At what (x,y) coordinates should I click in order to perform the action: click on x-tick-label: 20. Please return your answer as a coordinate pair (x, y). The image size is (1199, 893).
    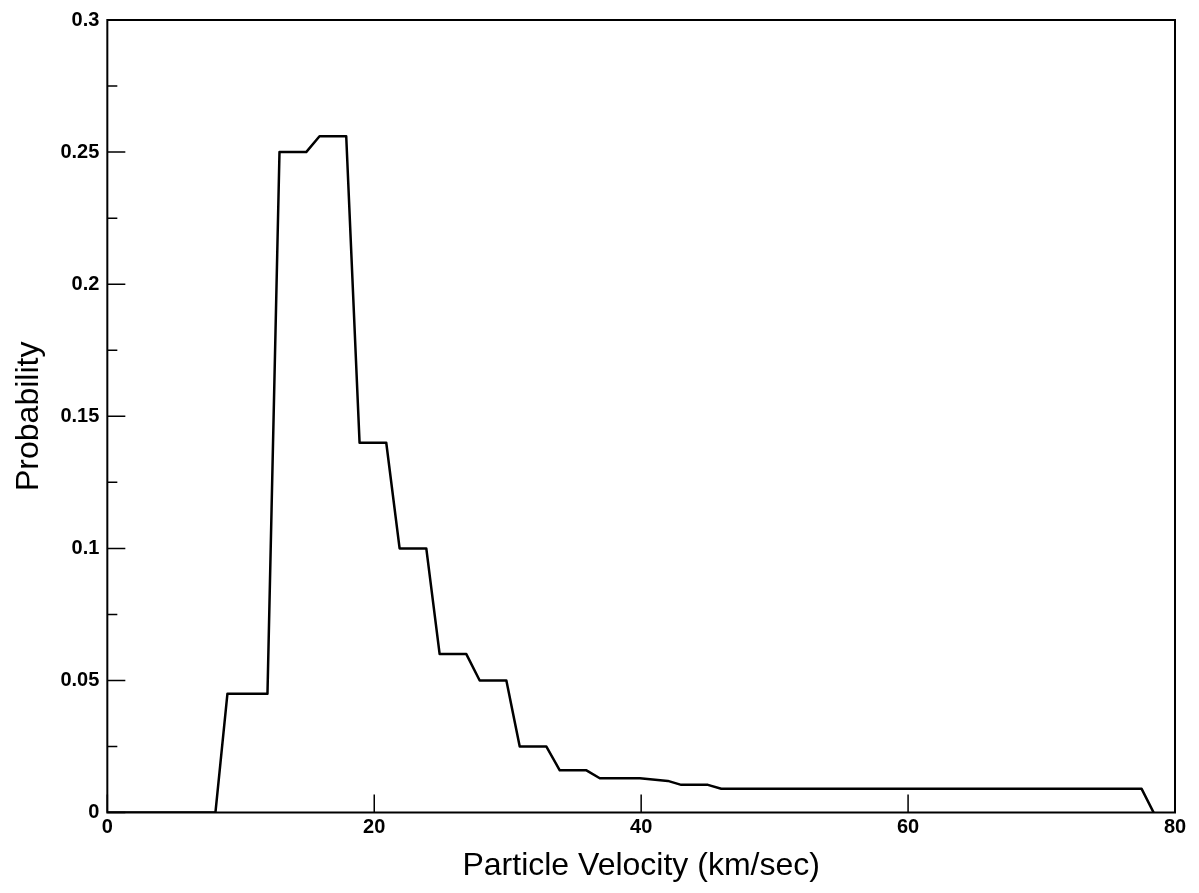
    Looking at the image, I should click on (374, 826).